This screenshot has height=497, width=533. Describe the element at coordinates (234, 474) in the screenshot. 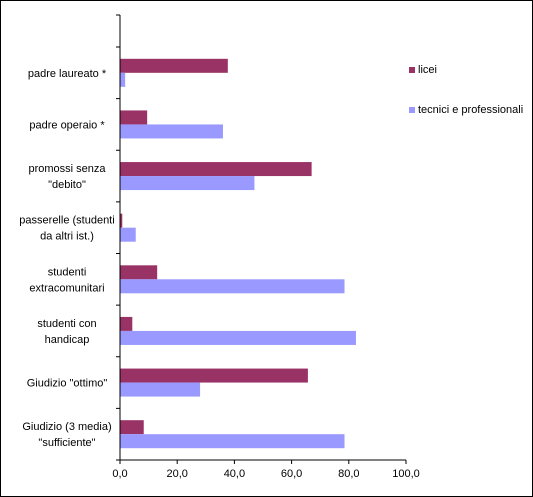

I see `x-tick-label-2: 40,0` at that location.